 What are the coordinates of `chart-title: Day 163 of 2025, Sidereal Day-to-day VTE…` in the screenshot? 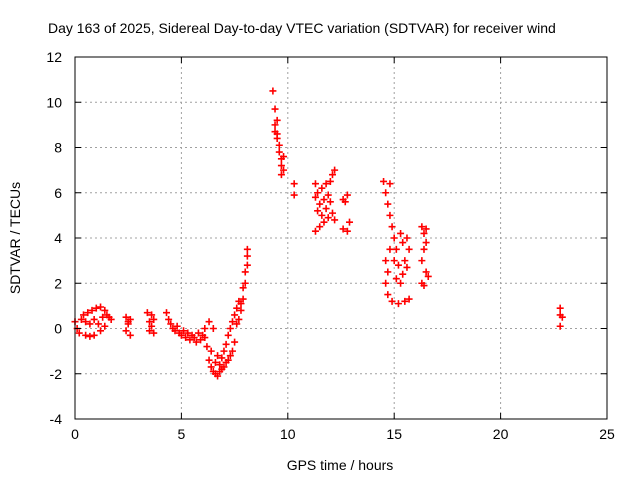 It's located at (302, 28).